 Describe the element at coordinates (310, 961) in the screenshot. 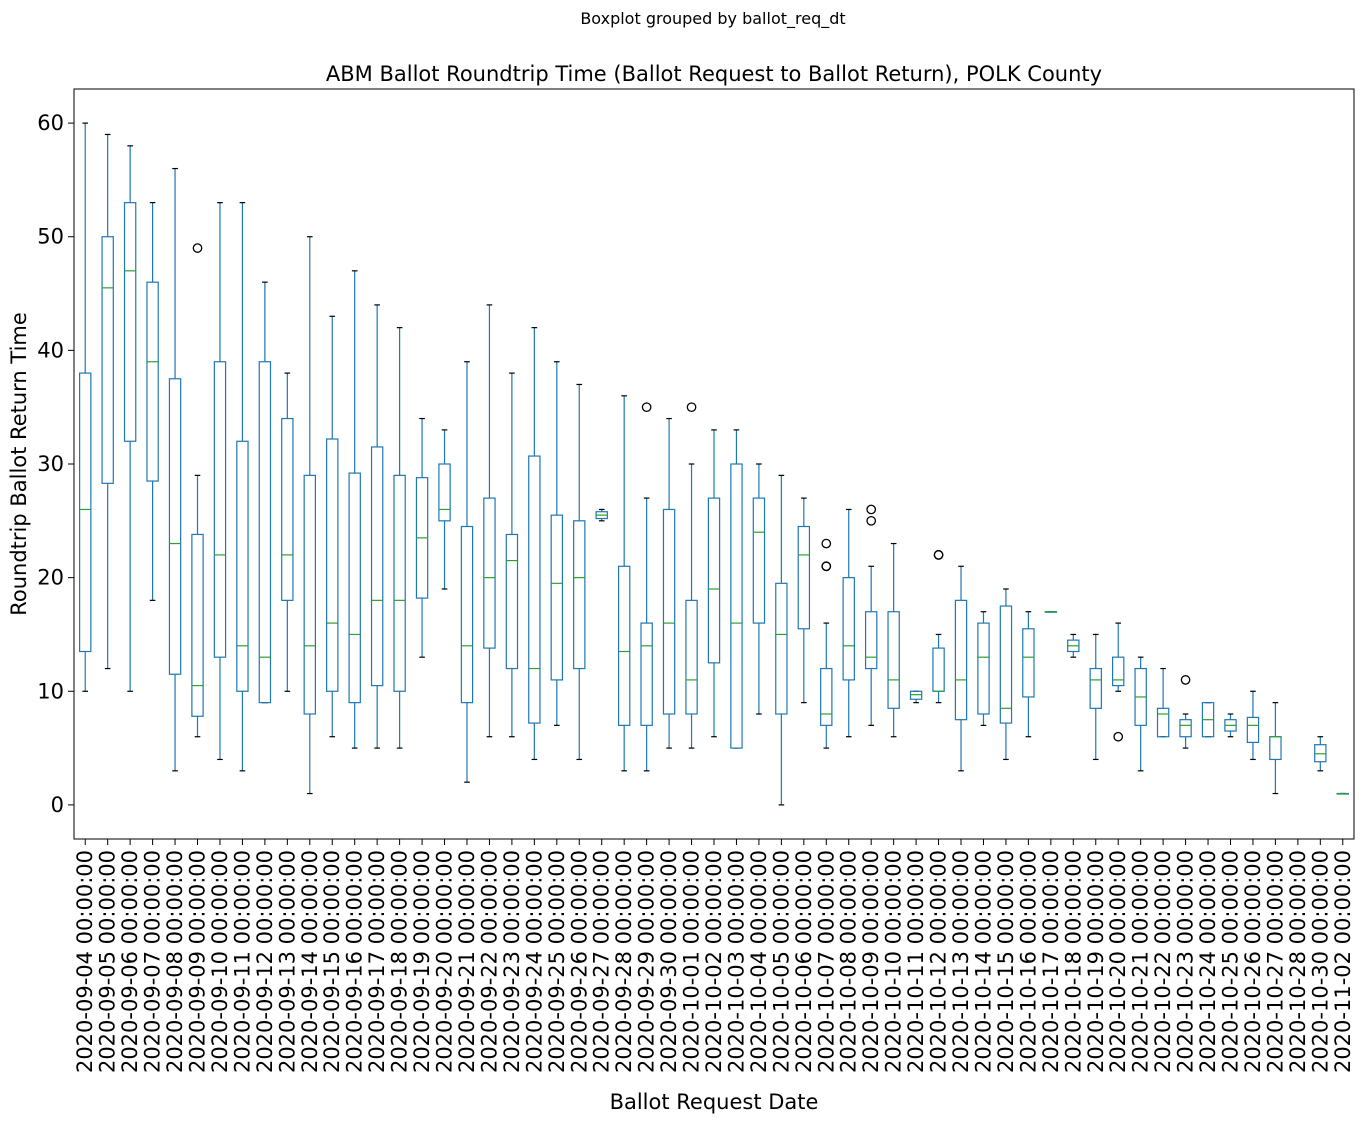

I see `x-tick-label: 2020-09-14 00:00:00` at that location.